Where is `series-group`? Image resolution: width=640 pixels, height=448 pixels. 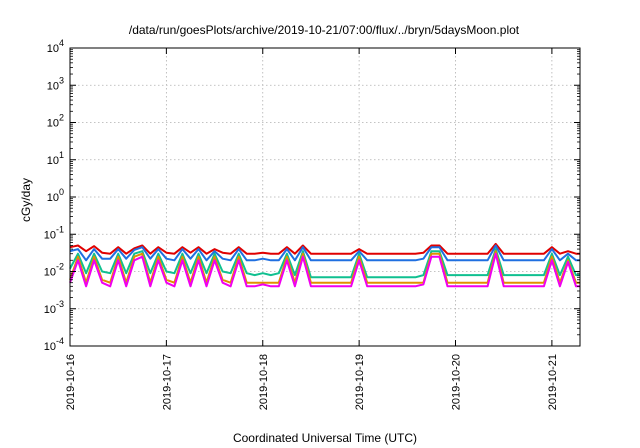
series-group is located at coordinates (324, 265).